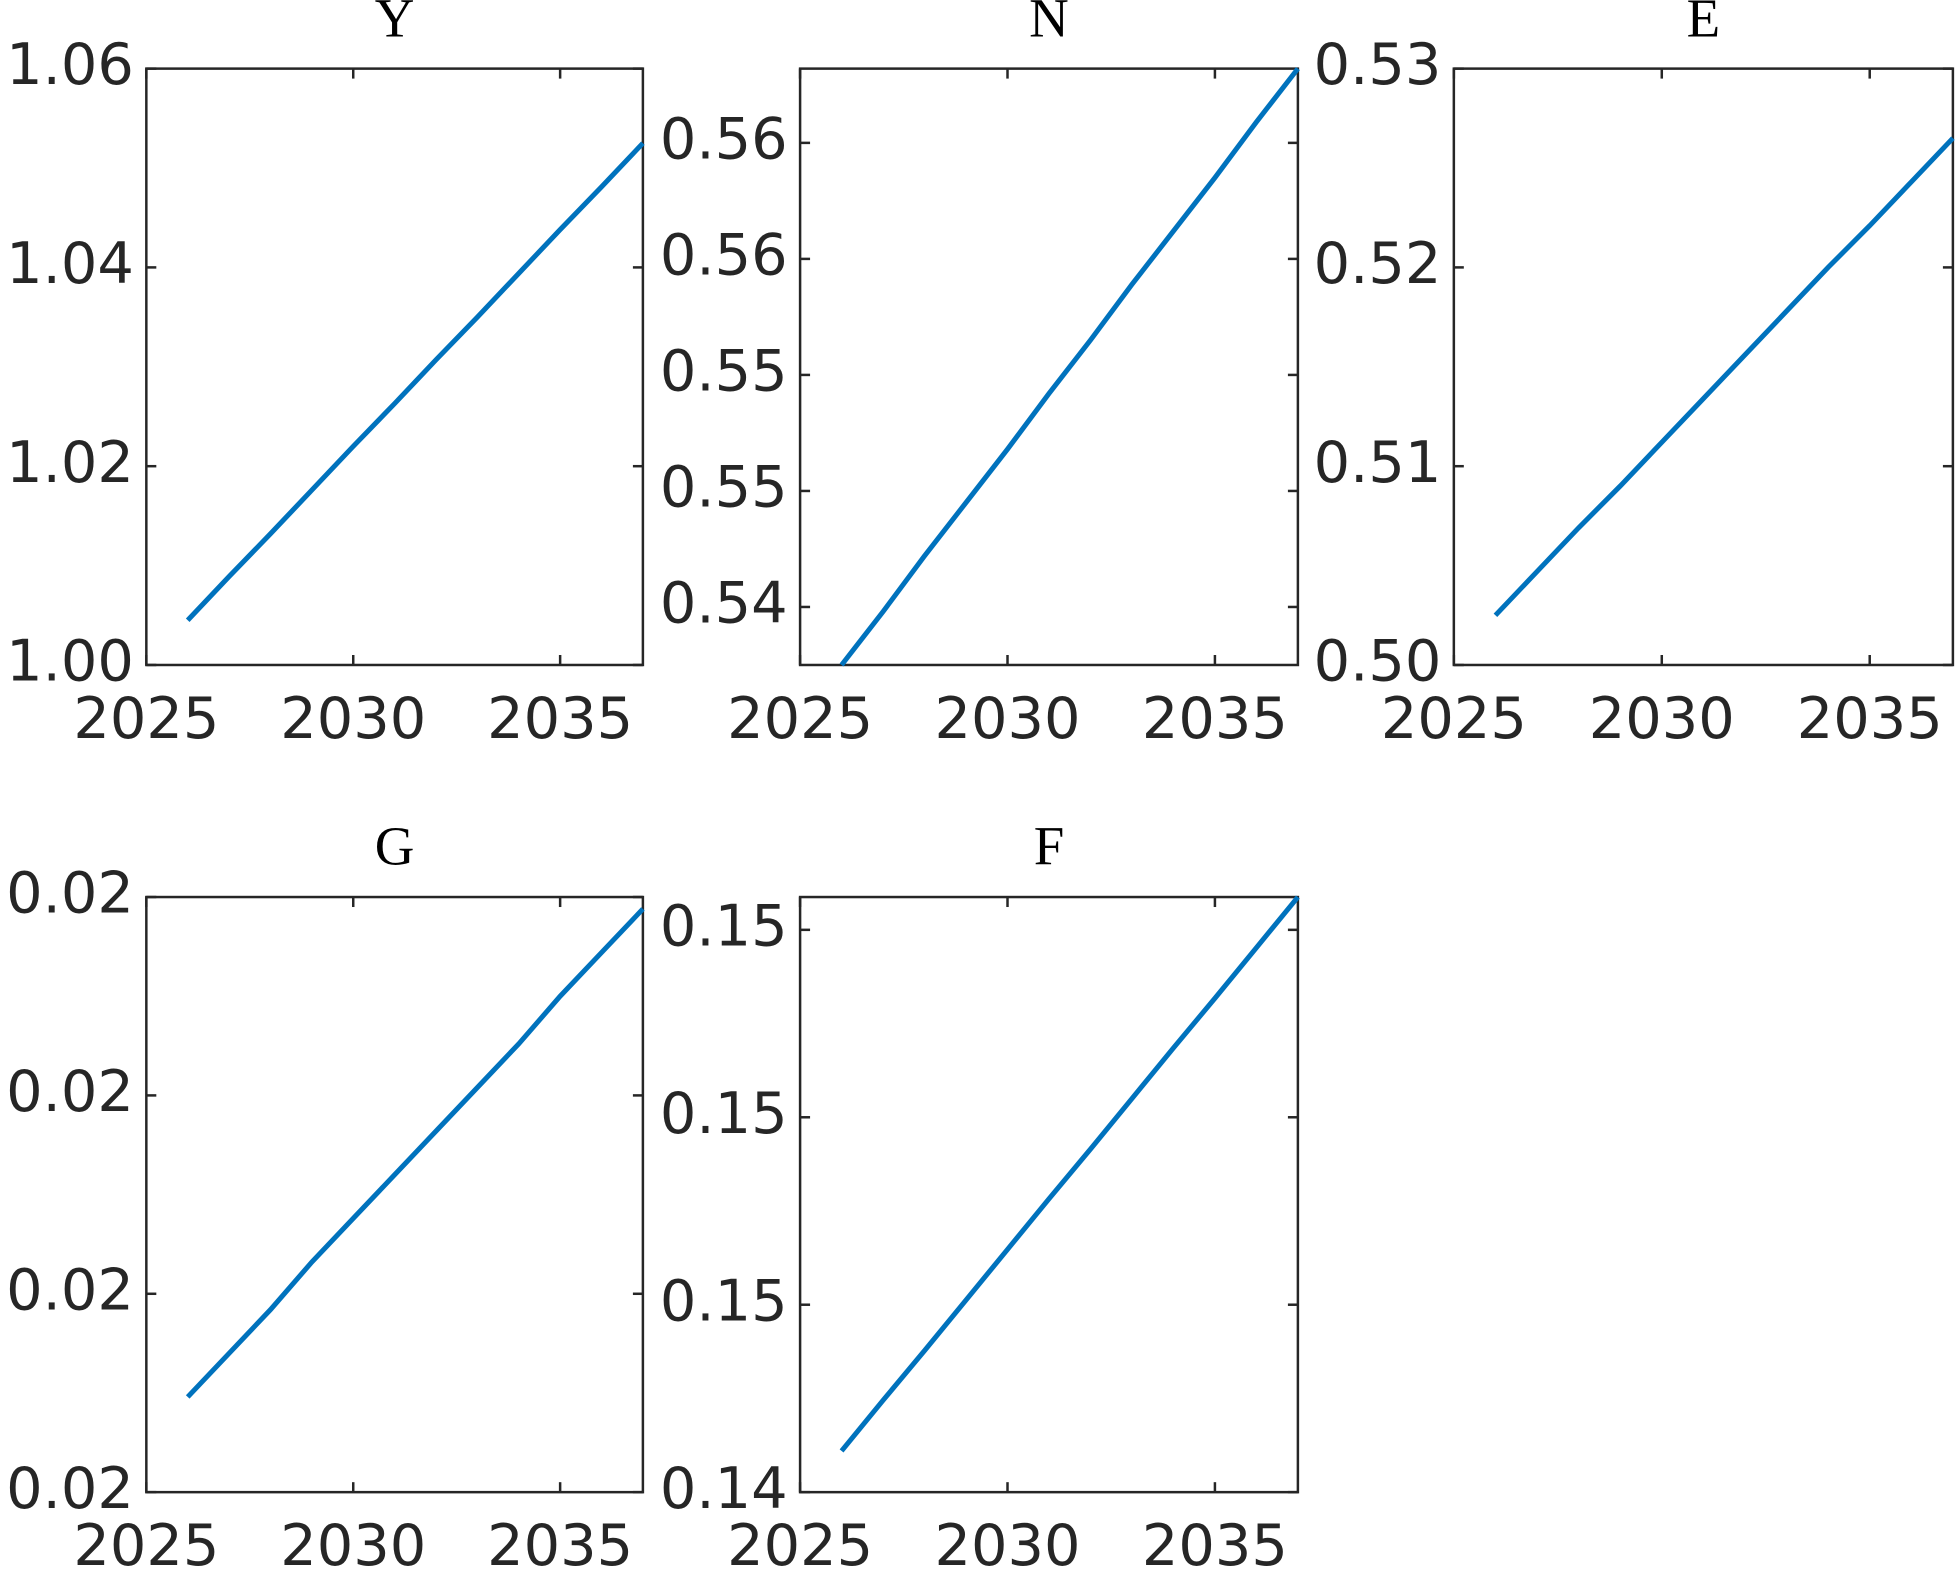 The height and width of the screenshot is (1572, 1957). I want to click on y-tick-label: 1.06, so click(70, 64).